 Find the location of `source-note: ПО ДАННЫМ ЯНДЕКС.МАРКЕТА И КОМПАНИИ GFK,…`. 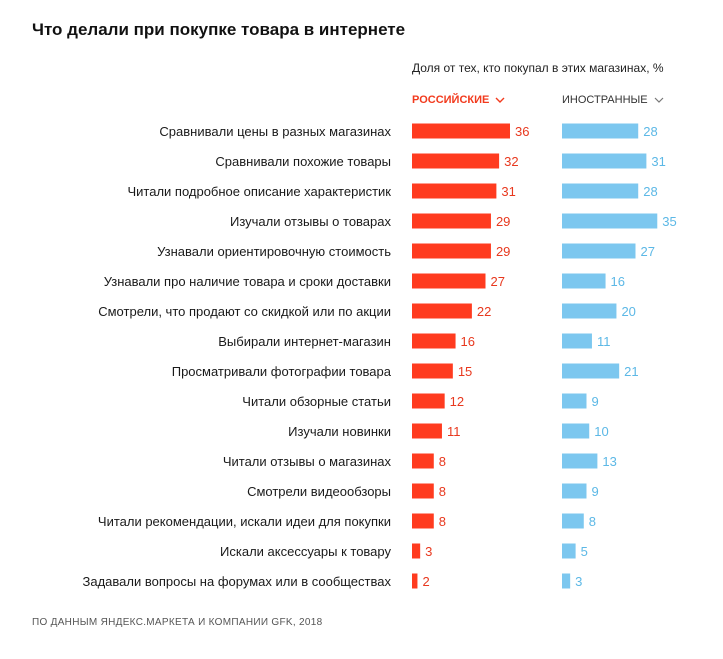

source-note: ПО ДАННЫМ ЯНДЕКС.МАРКЕТА И КОМПАНИИ GFK,… is located at coordinates (177, 622).